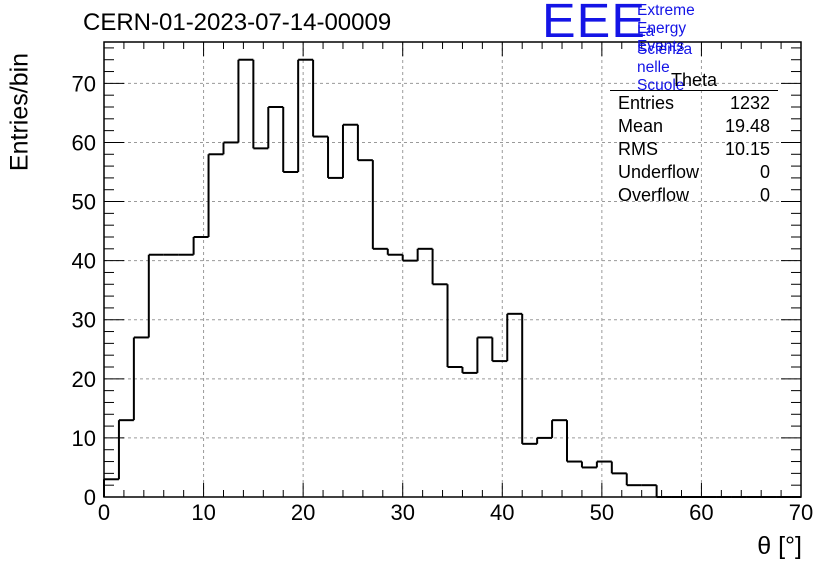 The image size is (836, 577). What do you see at coordinates (638, 149) in the screenshot?
I see `stats-label: RMS` at bounding box center [638, 149].